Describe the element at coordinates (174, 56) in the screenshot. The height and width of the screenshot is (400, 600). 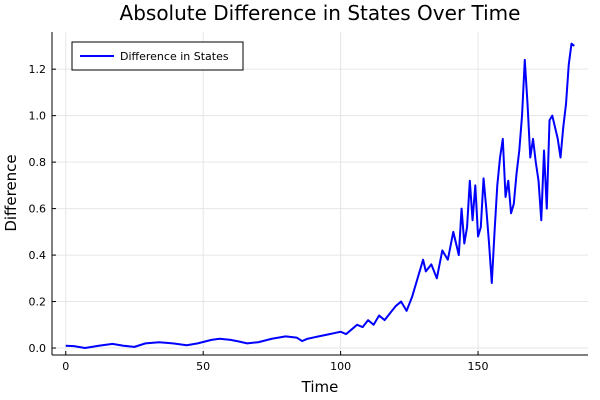
I see `legend-label: Difference in States` at that location.